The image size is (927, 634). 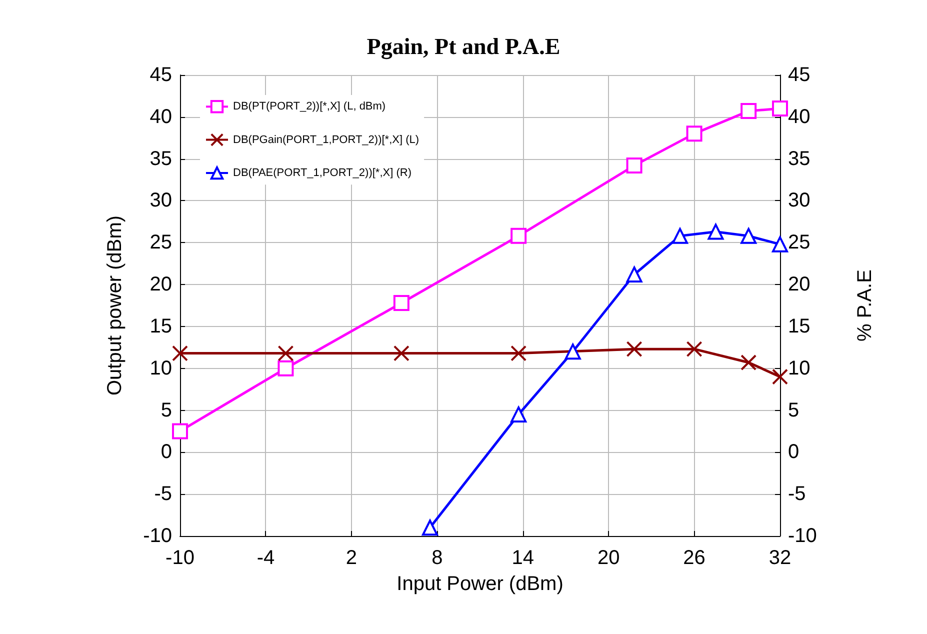 What do you see at coordinates (161, 243) in the screenshot?
I see `y-tick-label: 25` at bounding box center [161, 243].